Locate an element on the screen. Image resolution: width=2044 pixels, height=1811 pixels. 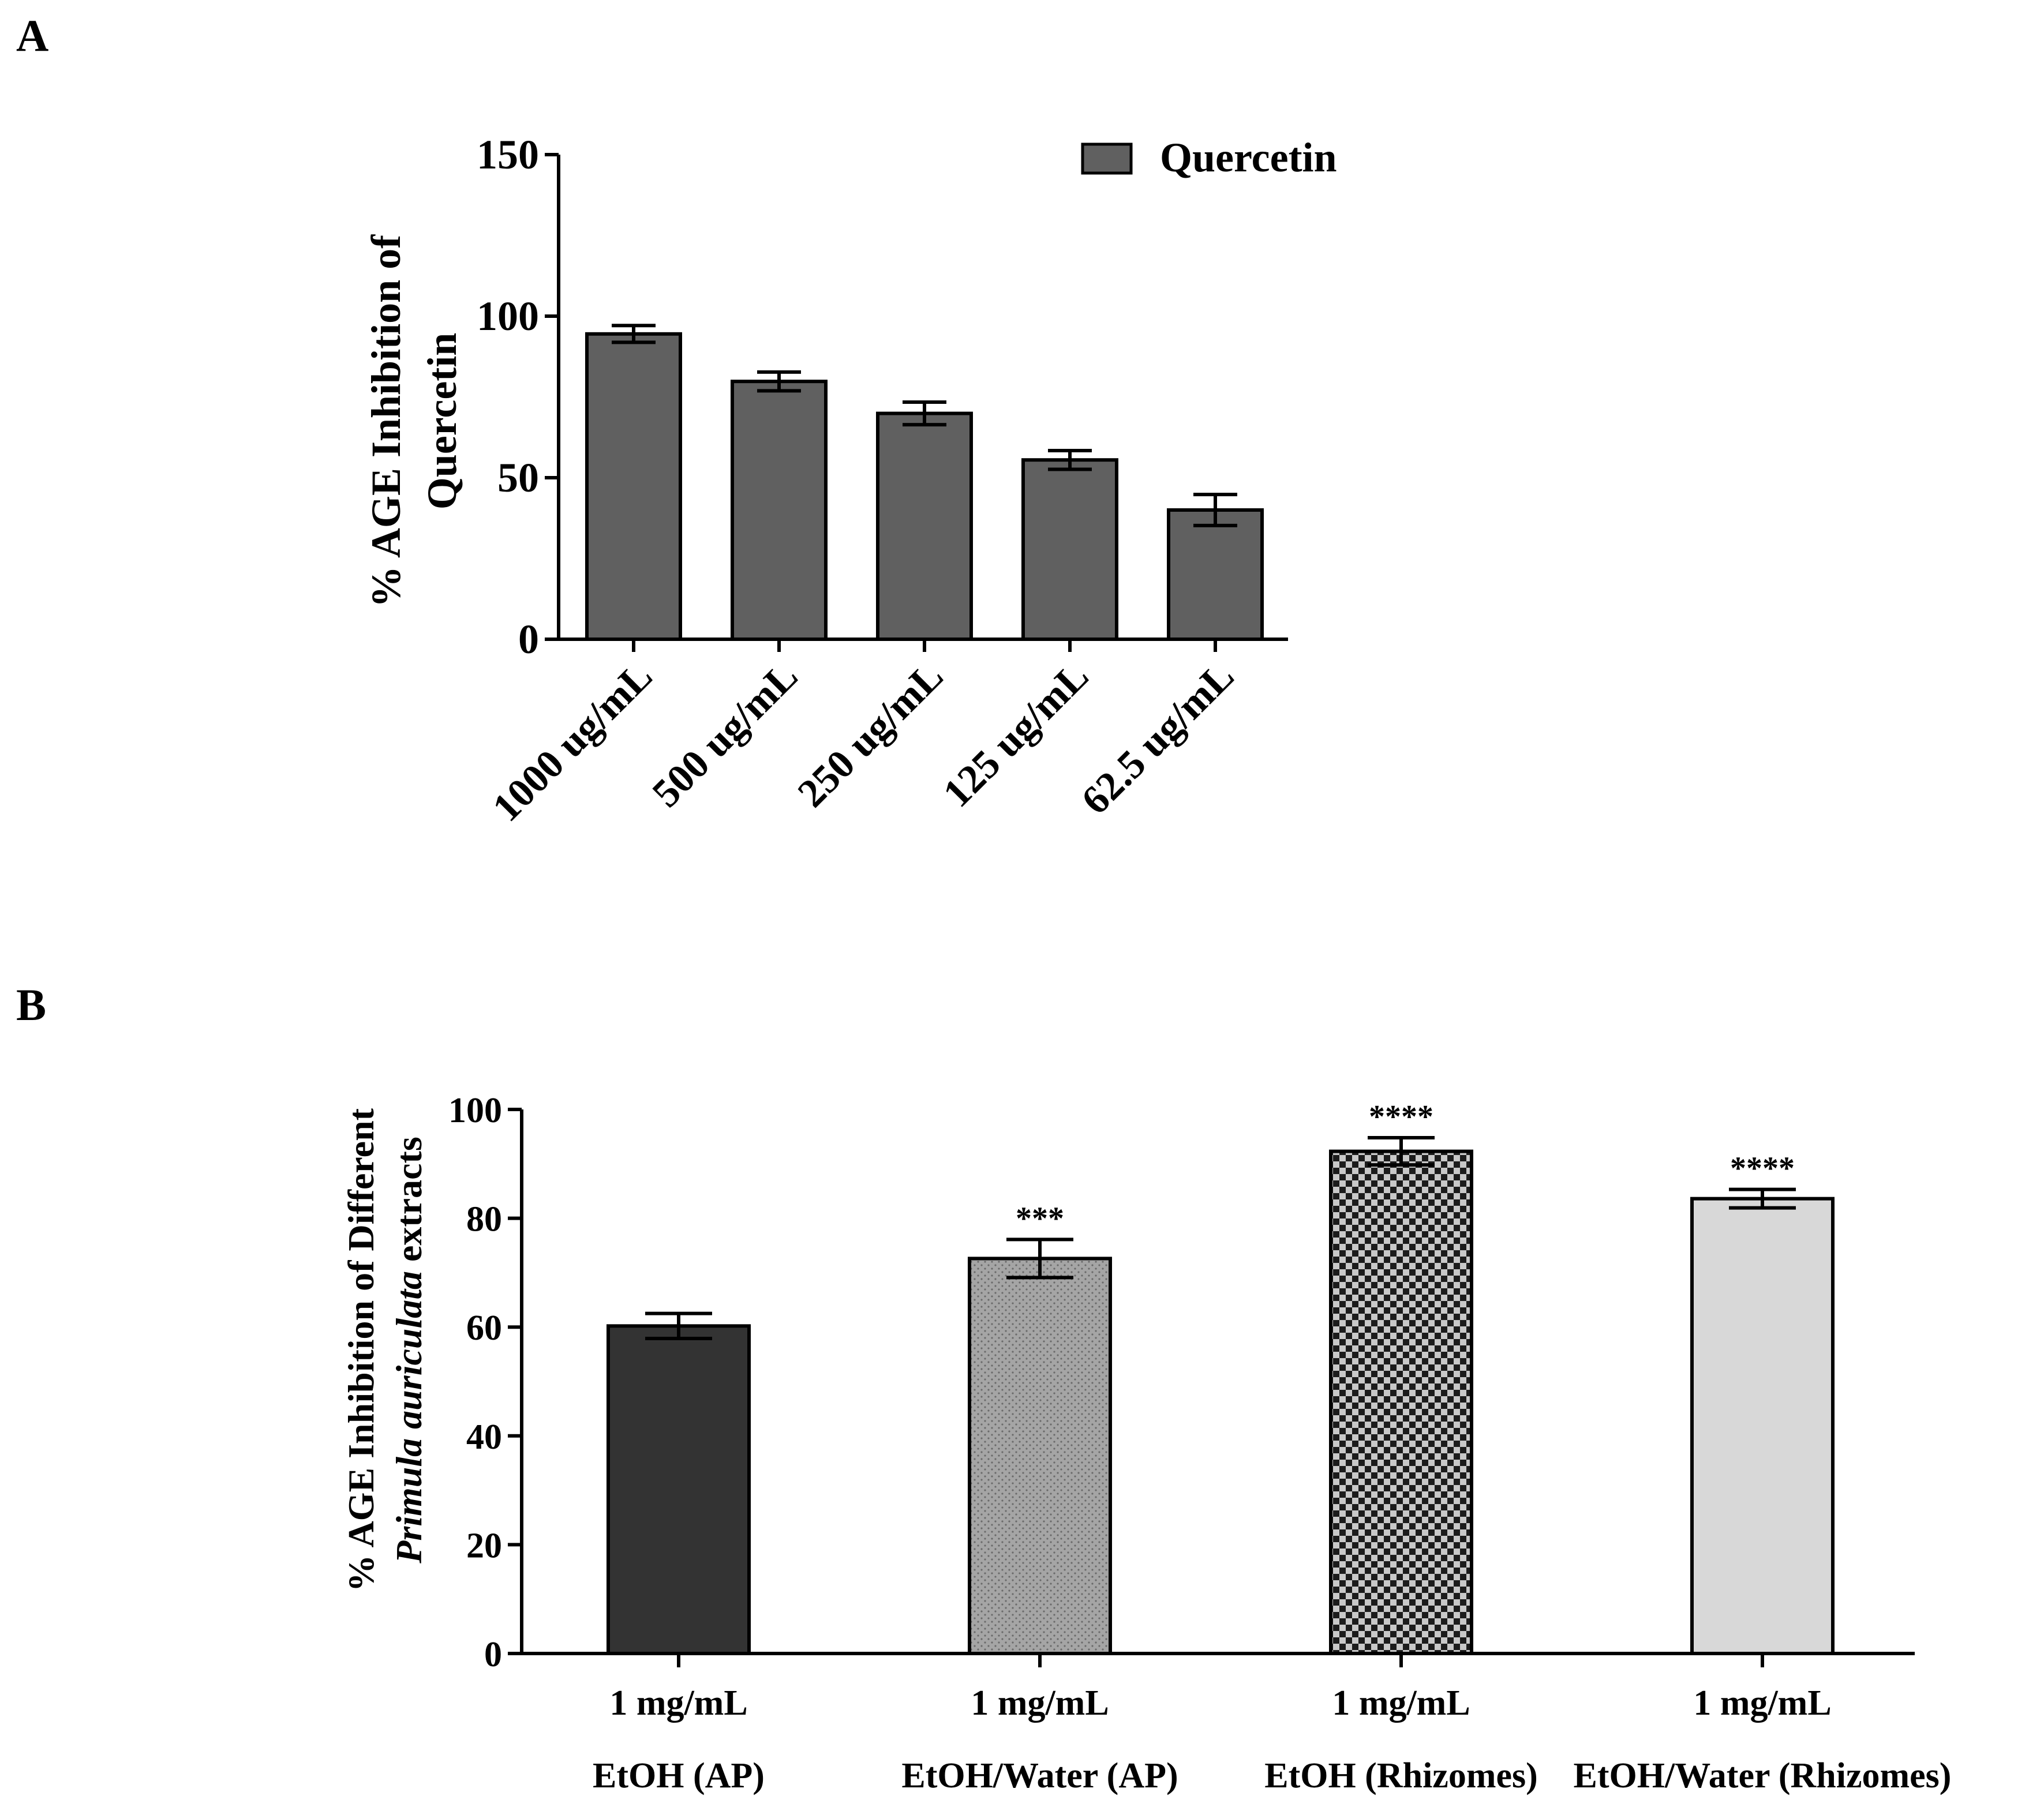
chart-a-error-bars is located at coordinates (924, 425).